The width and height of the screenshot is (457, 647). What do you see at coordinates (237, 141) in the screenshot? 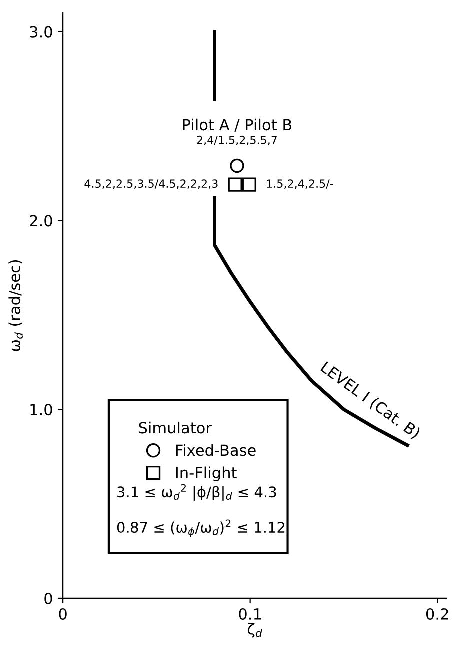
I see `annotation: 2,4/1.5,2,5.5,7` at bounding box center [237, 141].